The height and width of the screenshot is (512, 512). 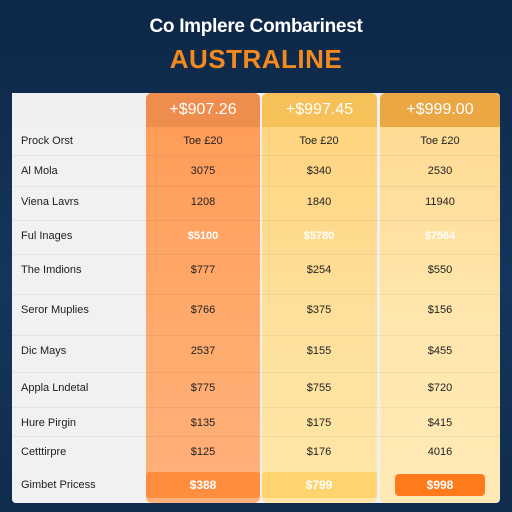 What do you see at coordinates (319, 110) in the screenshot?
I see `plan-2-price: +$997.45` at bounding box center [319, 110].